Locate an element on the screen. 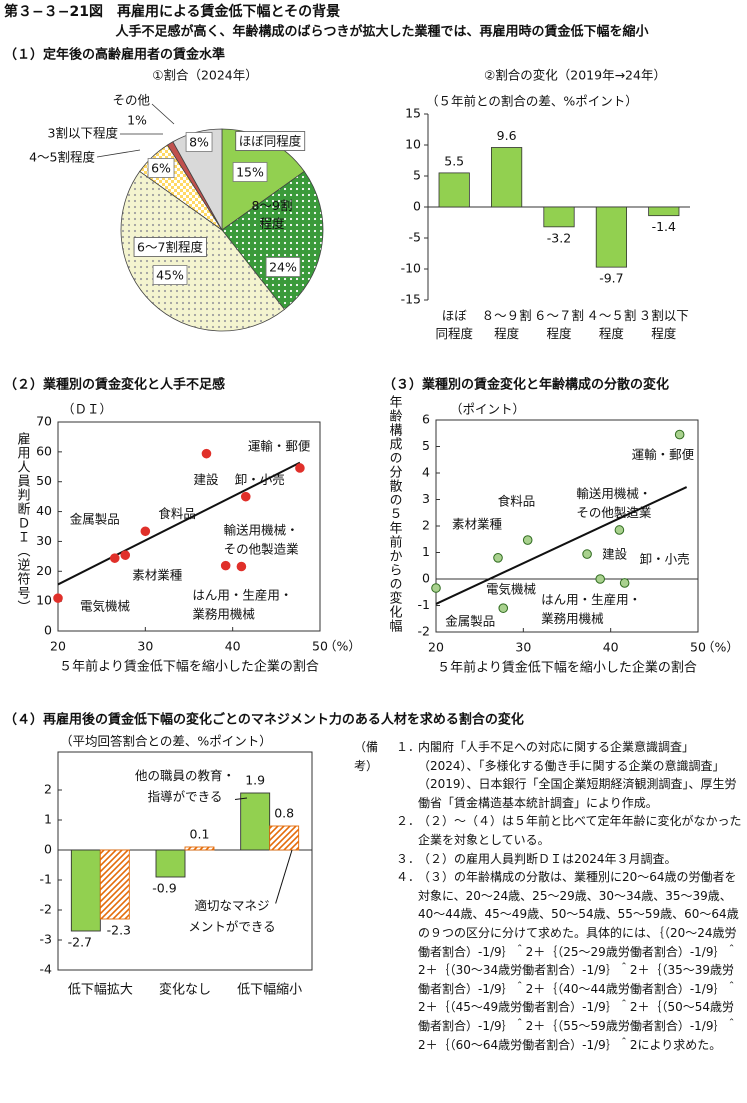 This screenshot has height=1103, width=747. point-label: はん用・生産用・業務用機械 is located at coordinates (242, 604).